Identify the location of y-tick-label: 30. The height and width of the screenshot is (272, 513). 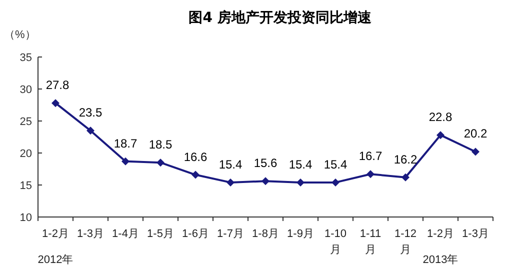
(26, 90).